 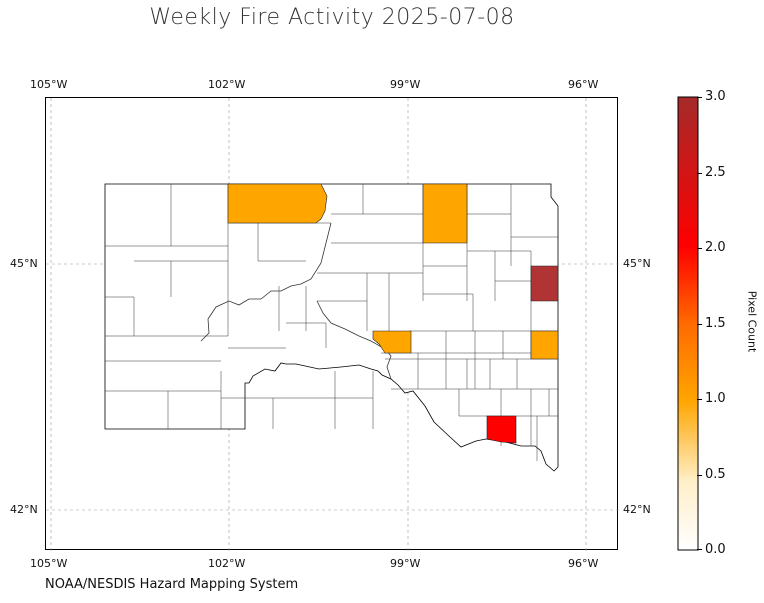 I want to click on lon-tick-top-99: 99°W, so click(x=405, y=84).